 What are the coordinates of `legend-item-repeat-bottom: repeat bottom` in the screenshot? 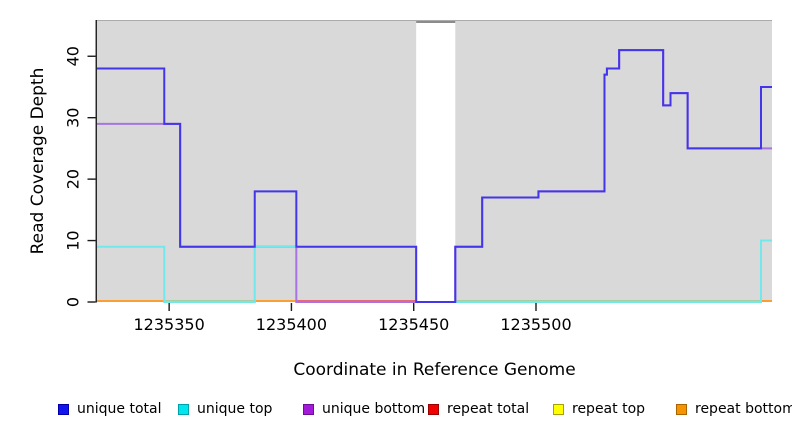 It's located at (734, 409).